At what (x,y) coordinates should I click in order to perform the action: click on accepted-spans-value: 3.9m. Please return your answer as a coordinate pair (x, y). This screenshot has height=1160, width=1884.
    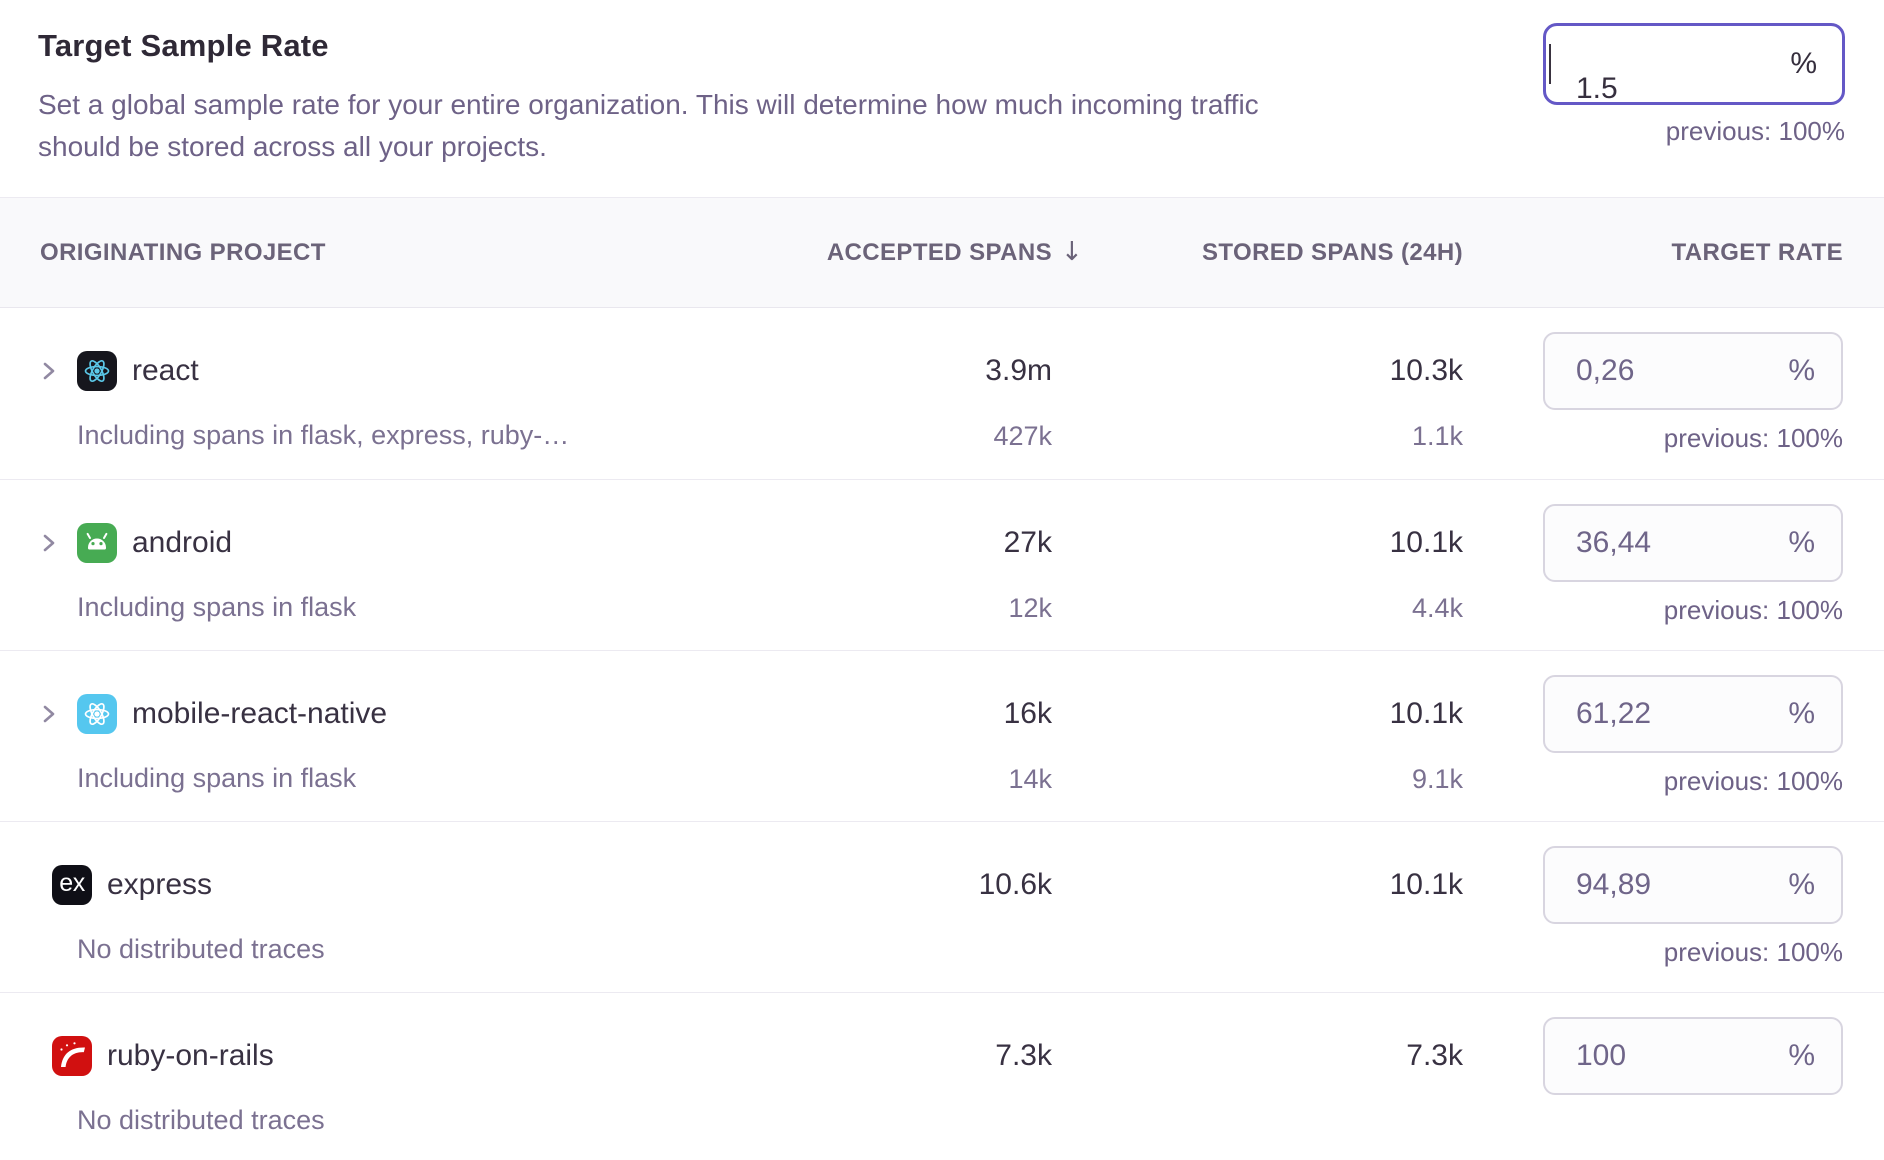
    Looking at the image, I should click on (1018, 370).